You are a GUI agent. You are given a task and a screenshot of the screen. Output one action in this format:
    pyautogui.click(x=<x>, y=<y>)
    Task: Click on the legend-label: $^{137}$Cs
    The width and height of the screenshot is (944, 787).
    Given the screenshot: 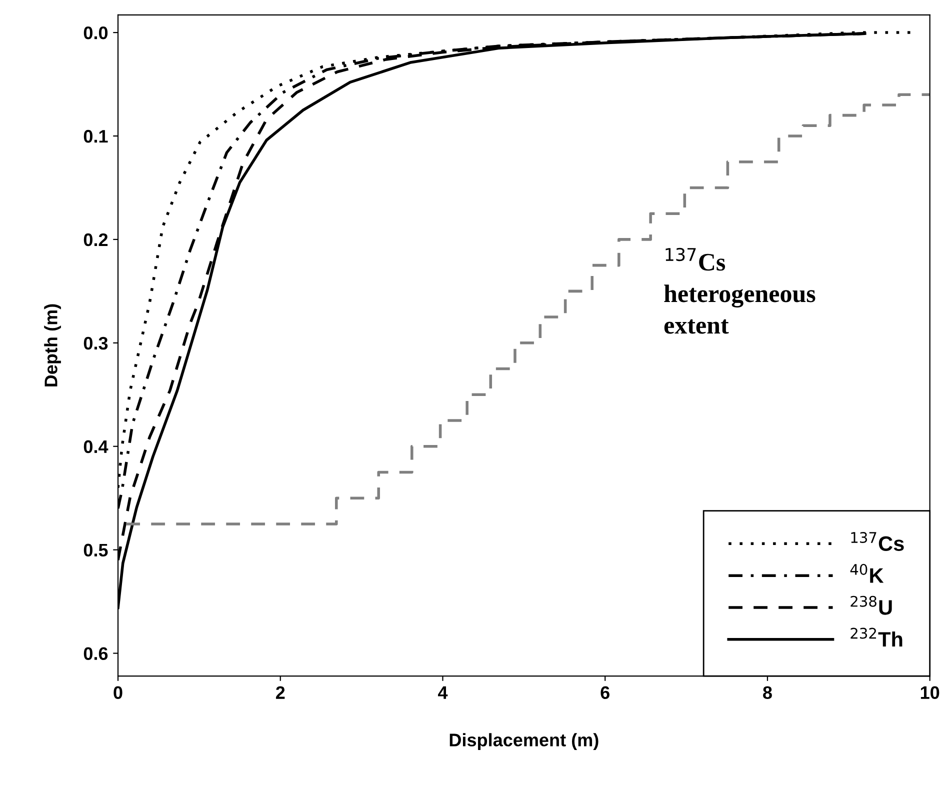 What is the action you would take?
    pyautogui.click(x=877, y=541)
    